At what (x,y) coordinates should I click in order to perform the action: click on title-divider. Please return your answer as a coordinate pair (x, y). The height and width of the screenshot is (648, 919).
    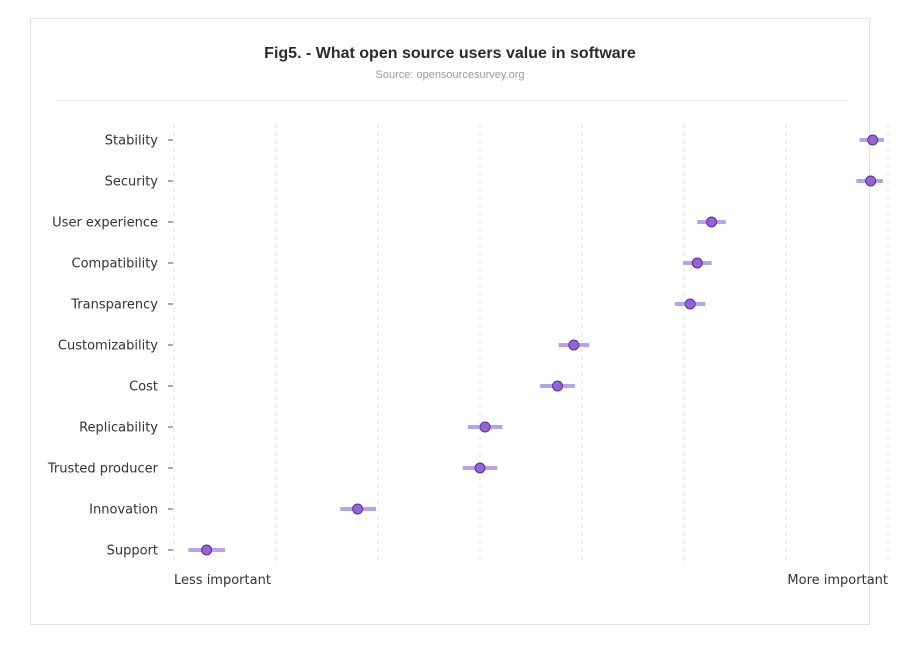
    Looking at the image, I should click on (451, 100).